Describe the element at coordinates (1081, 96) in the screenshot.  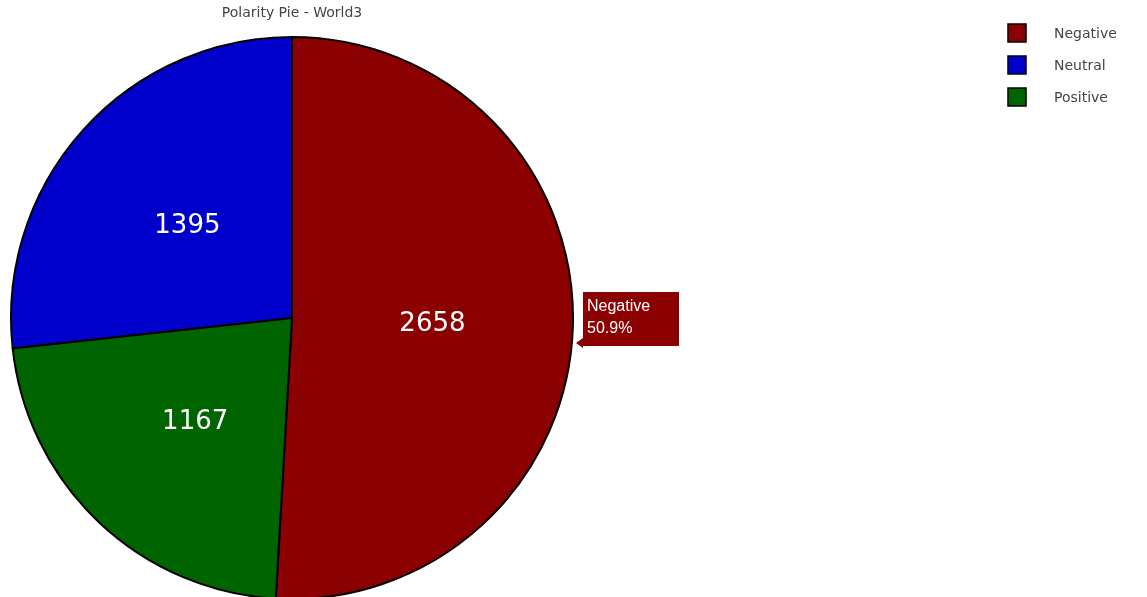
I see `legend-label: Positive` at that location.